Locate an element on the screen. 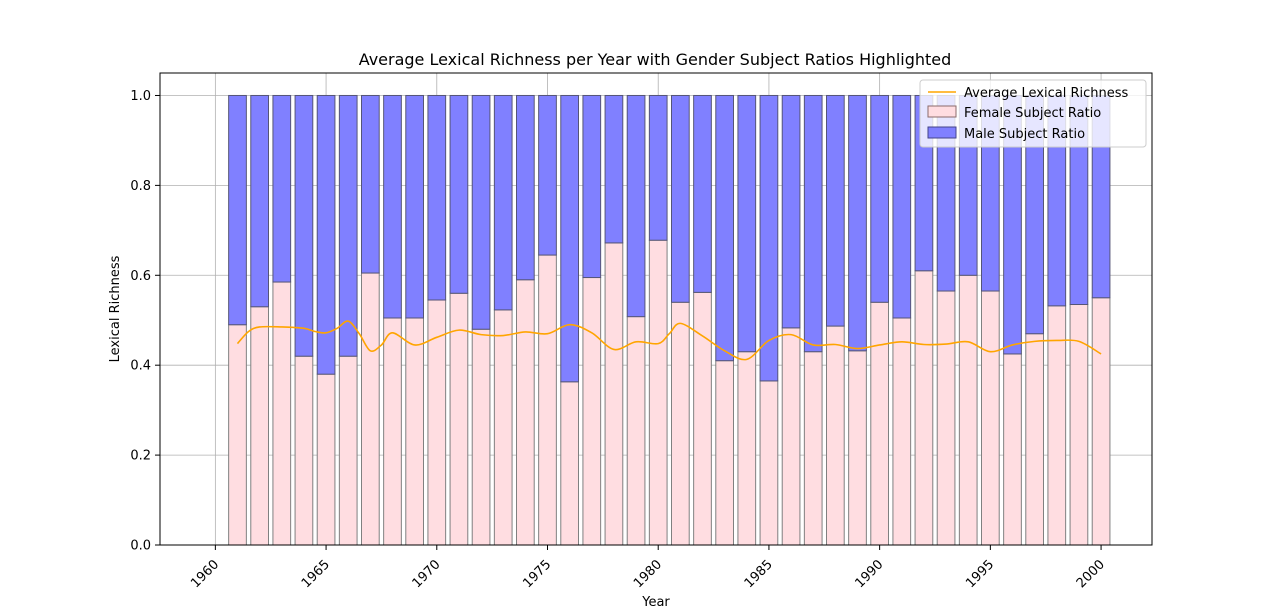 The height and width of the screenshot is (612, 1280). legend-entry-male-subject-ratio: Male Subject Ratio is located at coordinates (1024, 134).